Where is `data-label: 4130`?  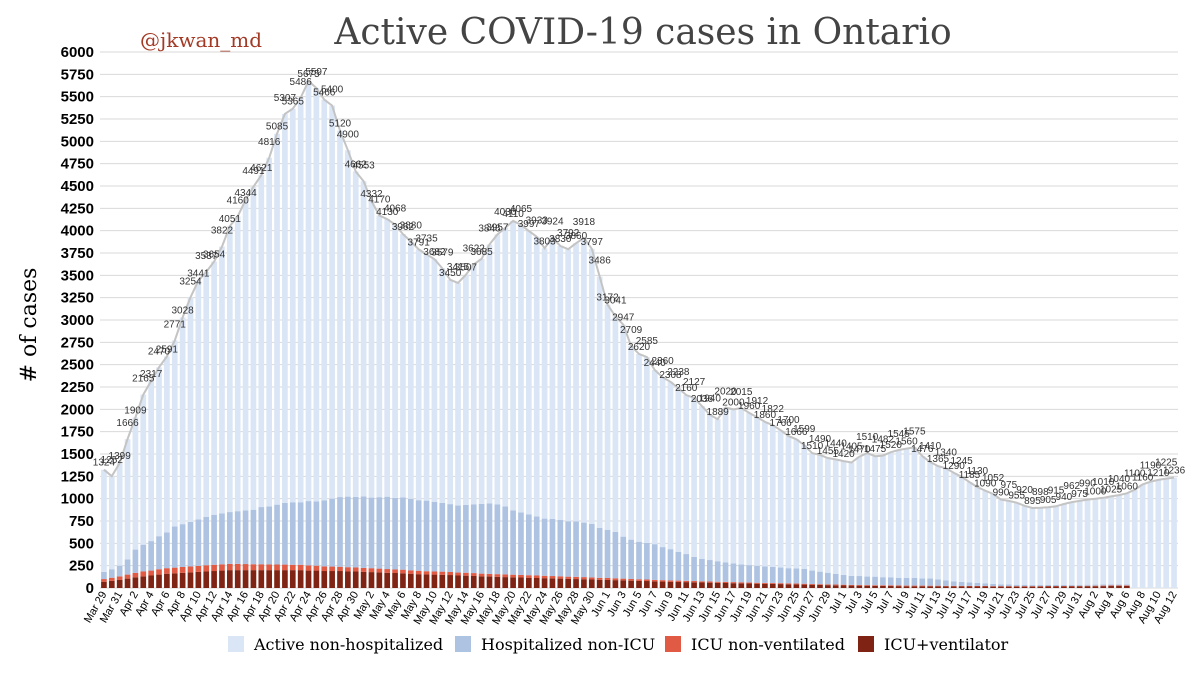
data-label: 4130 is located at coordinates (387, 212).